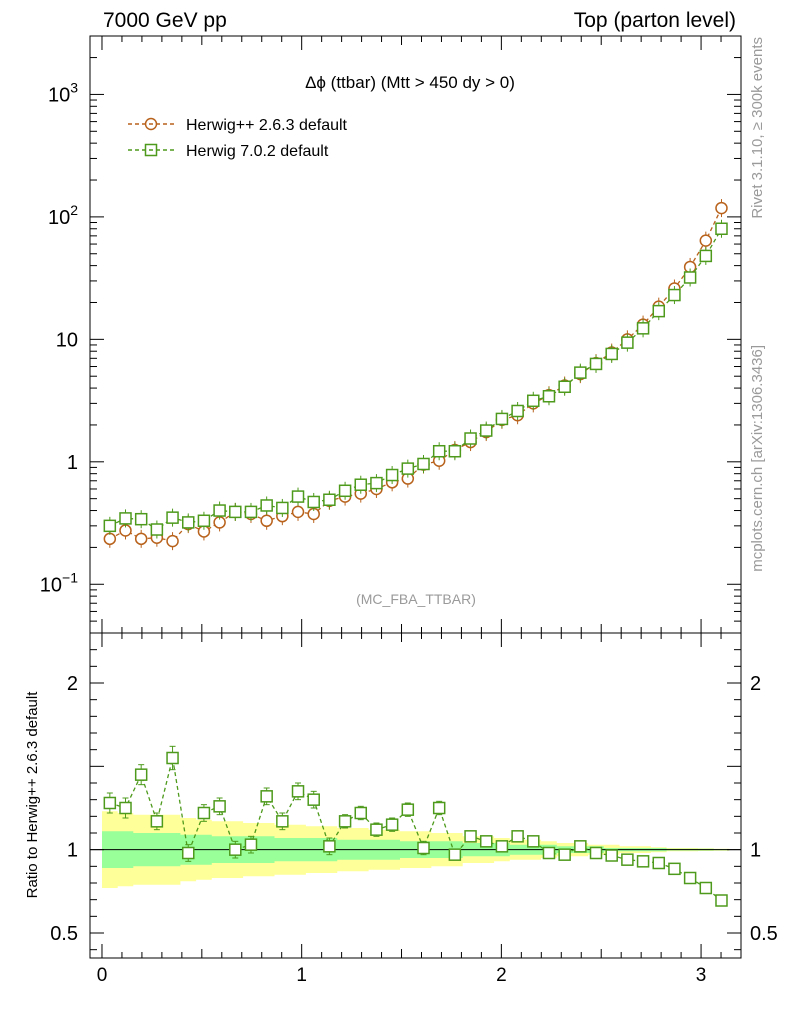 Image resolution: width=786 pixels, height=1024 pixels. I want to click on legend-entry-herwigpp: Herwig++ 2.6.3 default, so click(238, 125).